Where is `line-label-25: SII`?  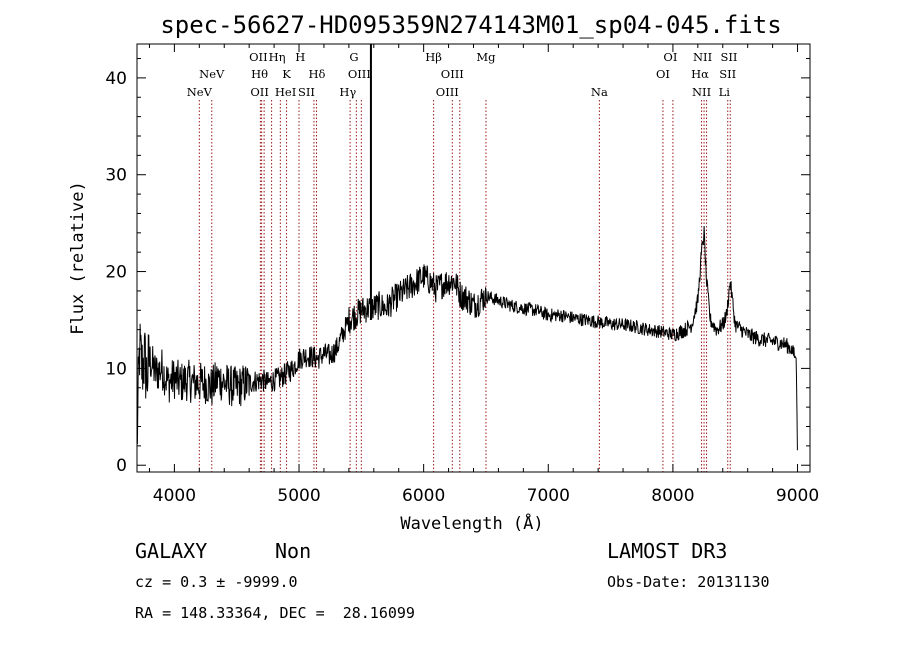
line-label-25: SII is located at coordinates (727, 74).